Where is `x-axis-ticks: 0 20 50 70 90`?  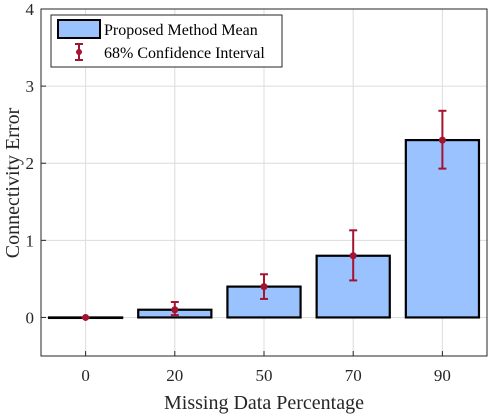 x-axis-ticks: 0 20 50 70 90 is located at coordinates (266, 368).